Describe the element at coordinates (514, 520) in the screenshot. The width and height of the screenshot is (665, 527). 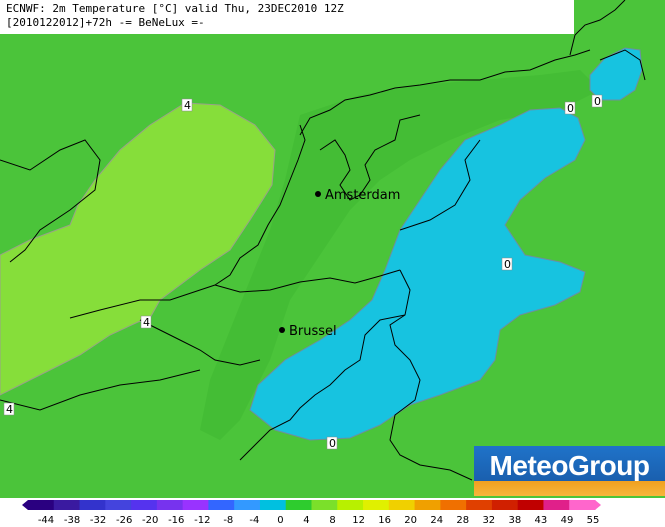
I see `legend-tick-label: 38` at that location.